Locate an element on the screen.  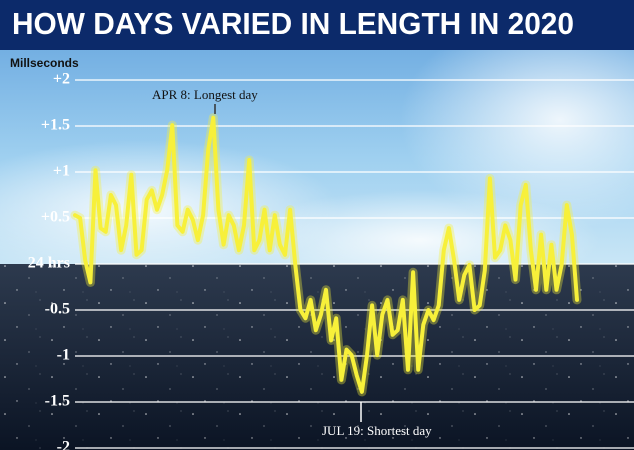
y-tick-label: +0.5 is located at coordinates (55, 217).